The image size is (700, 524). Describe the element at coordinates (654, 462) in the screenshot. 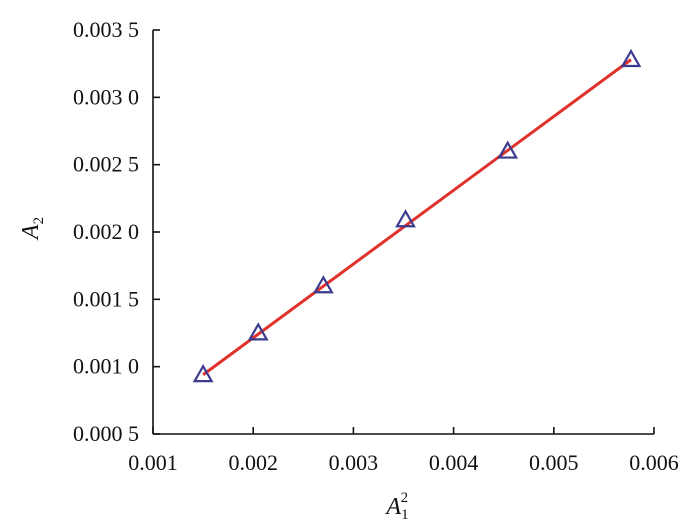

I see `x-tick-label: 0.006` at that location.